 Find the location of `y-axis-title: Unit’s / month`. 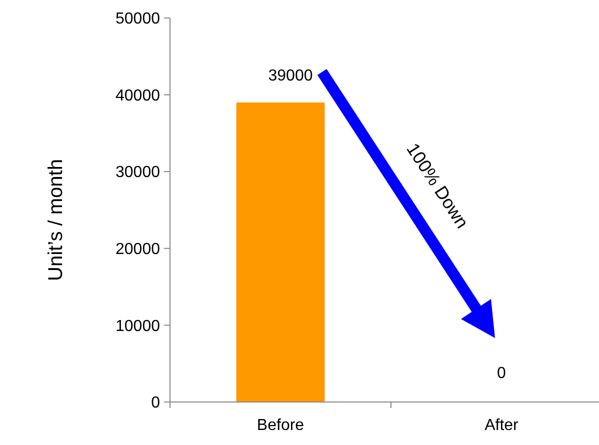

y-axis-title: Unit’s / month is located at coordinates (56, 220).